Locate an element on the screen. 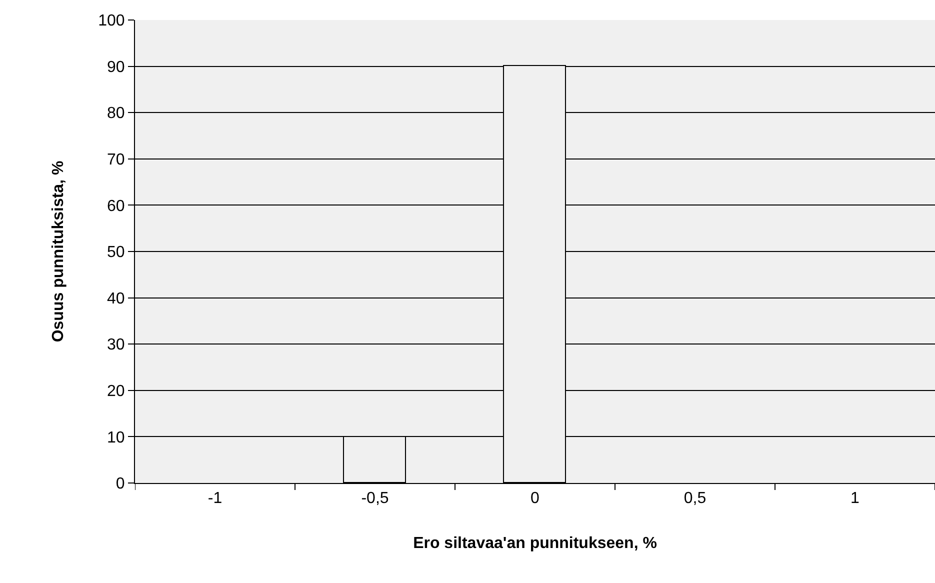 The image size is (935, 583). y-tick-label: 80 is located at coordinates (116, 113).